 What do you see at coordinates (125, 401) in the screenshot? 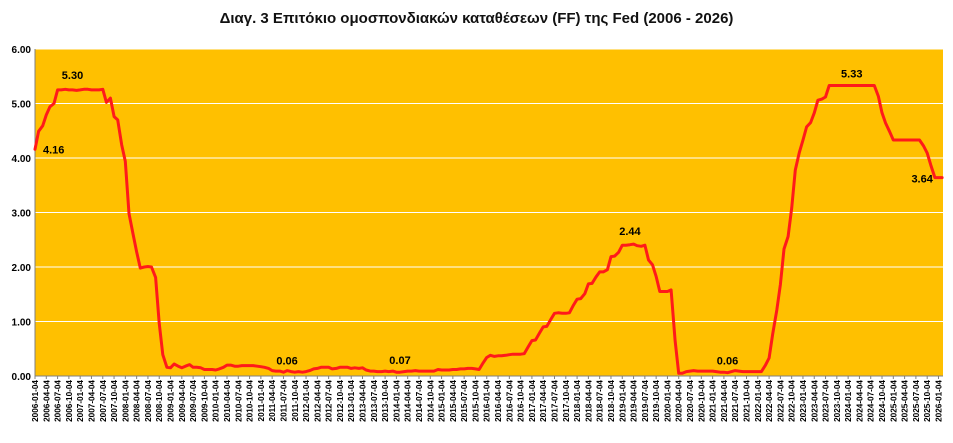
I see `x-tick-label: 2008-01-04` at bounding box center [125, 401].